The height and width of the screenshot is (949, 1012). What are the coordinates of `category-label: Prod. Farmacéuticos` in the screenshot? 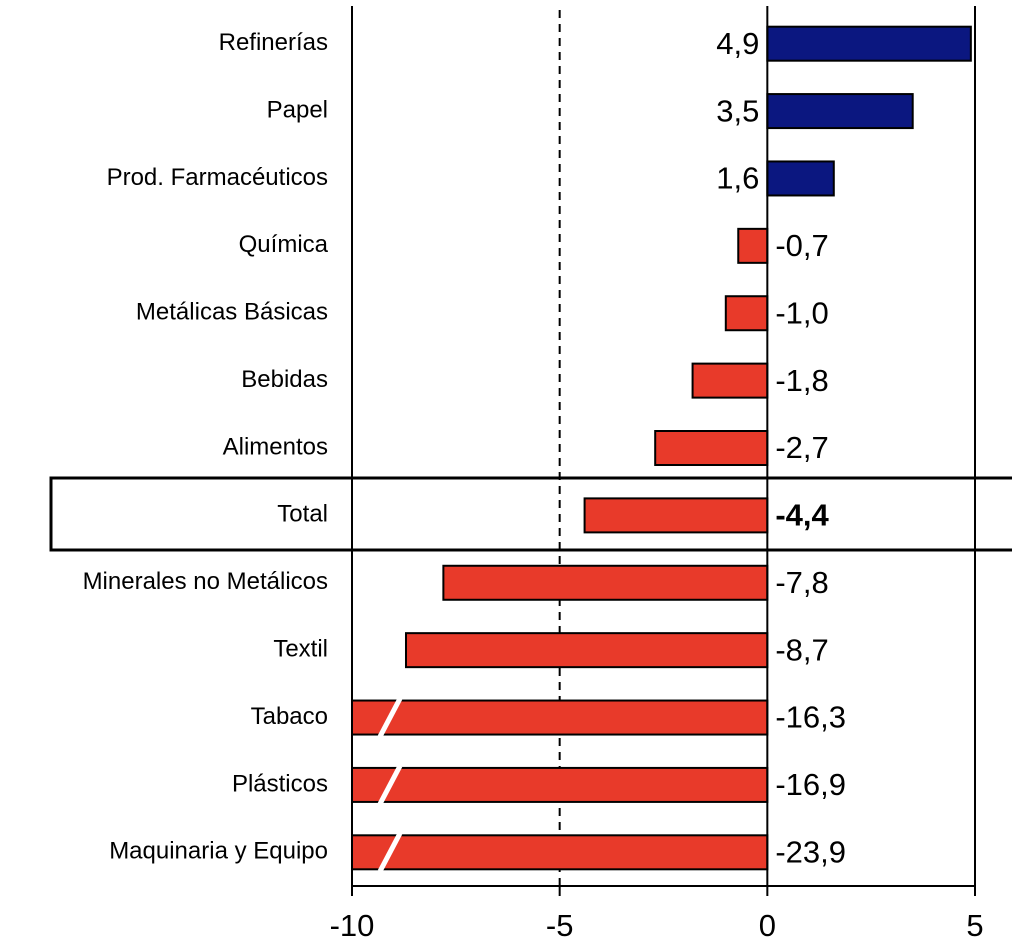 It's located at (217, 177).